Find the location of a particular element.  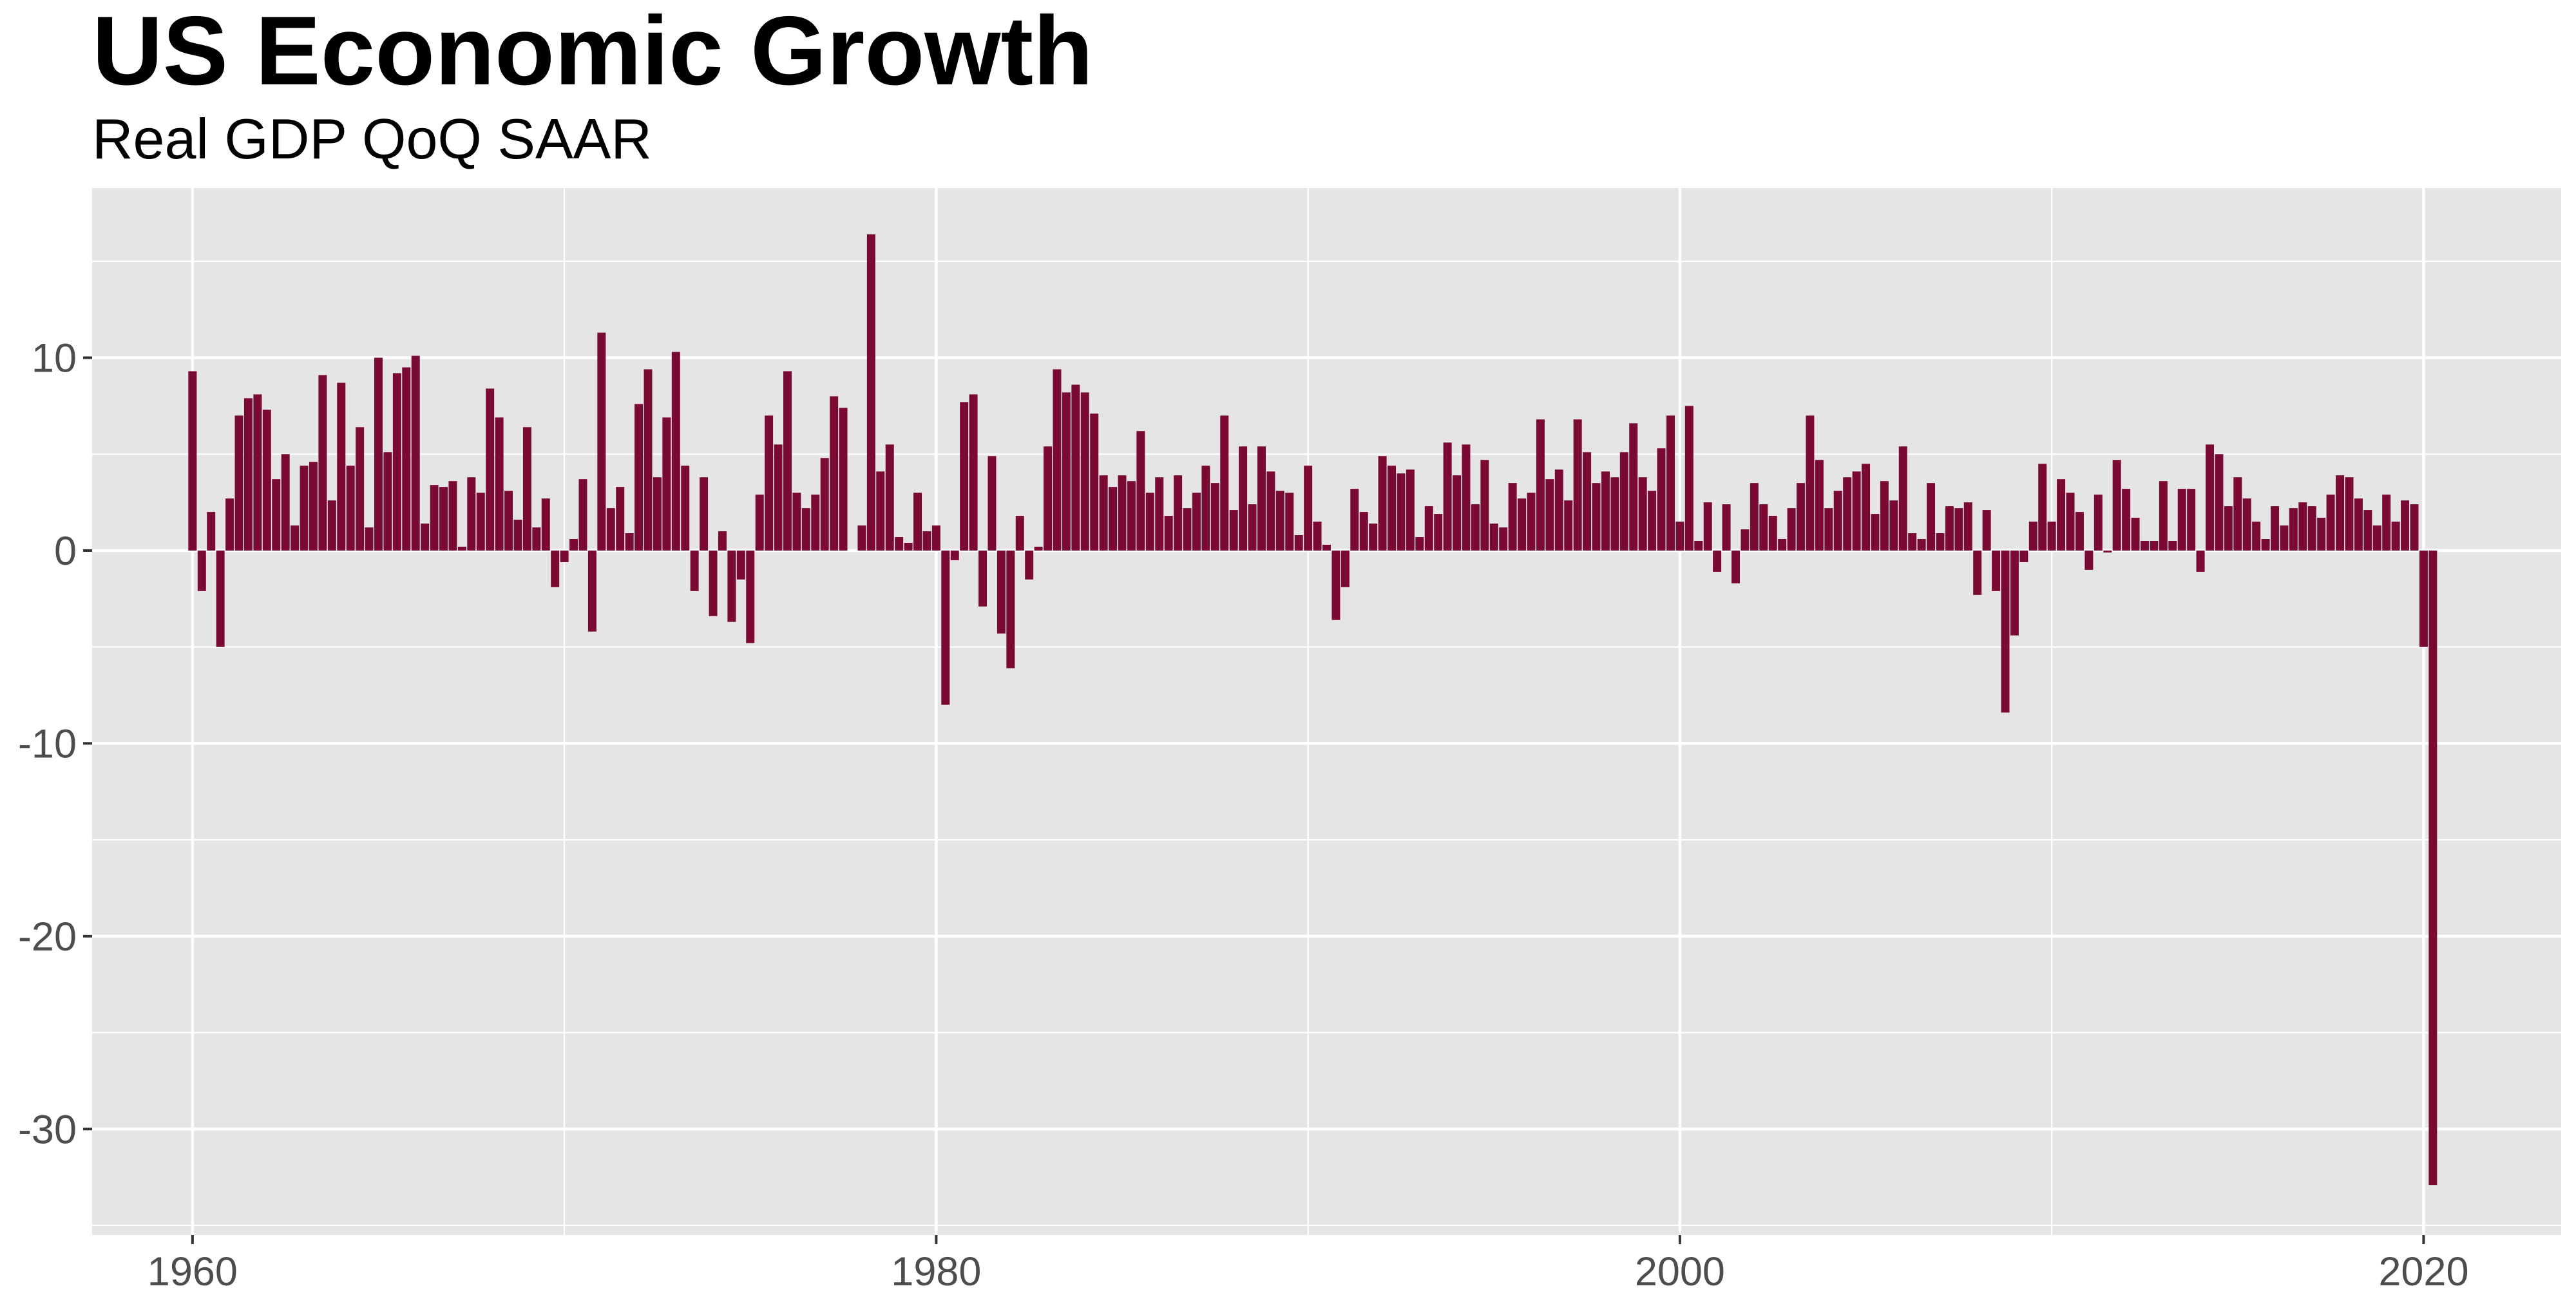

x-axis-tick-label: 1960 is located at coordinates (193, 1271).